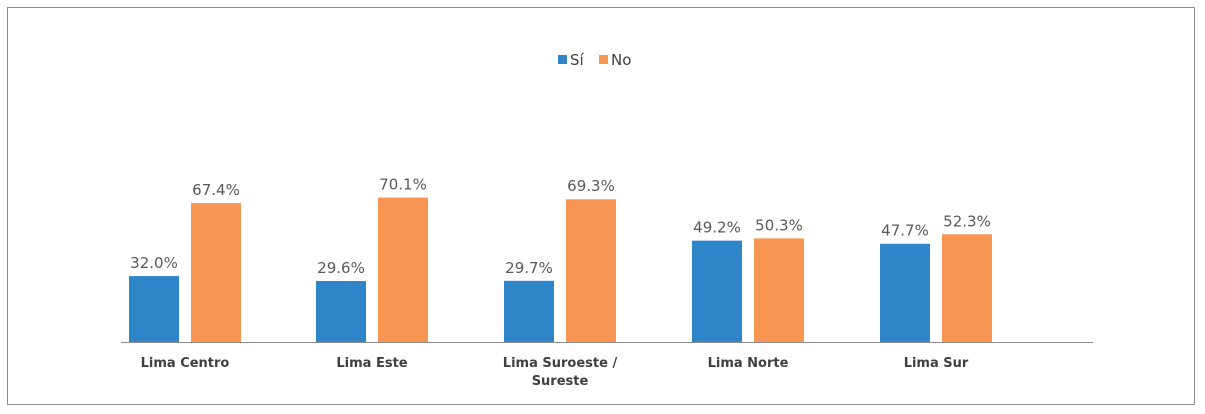  Describe the element at coordinates (621, 60) in the screenshot. I see `legend-label-no: No` at that location.